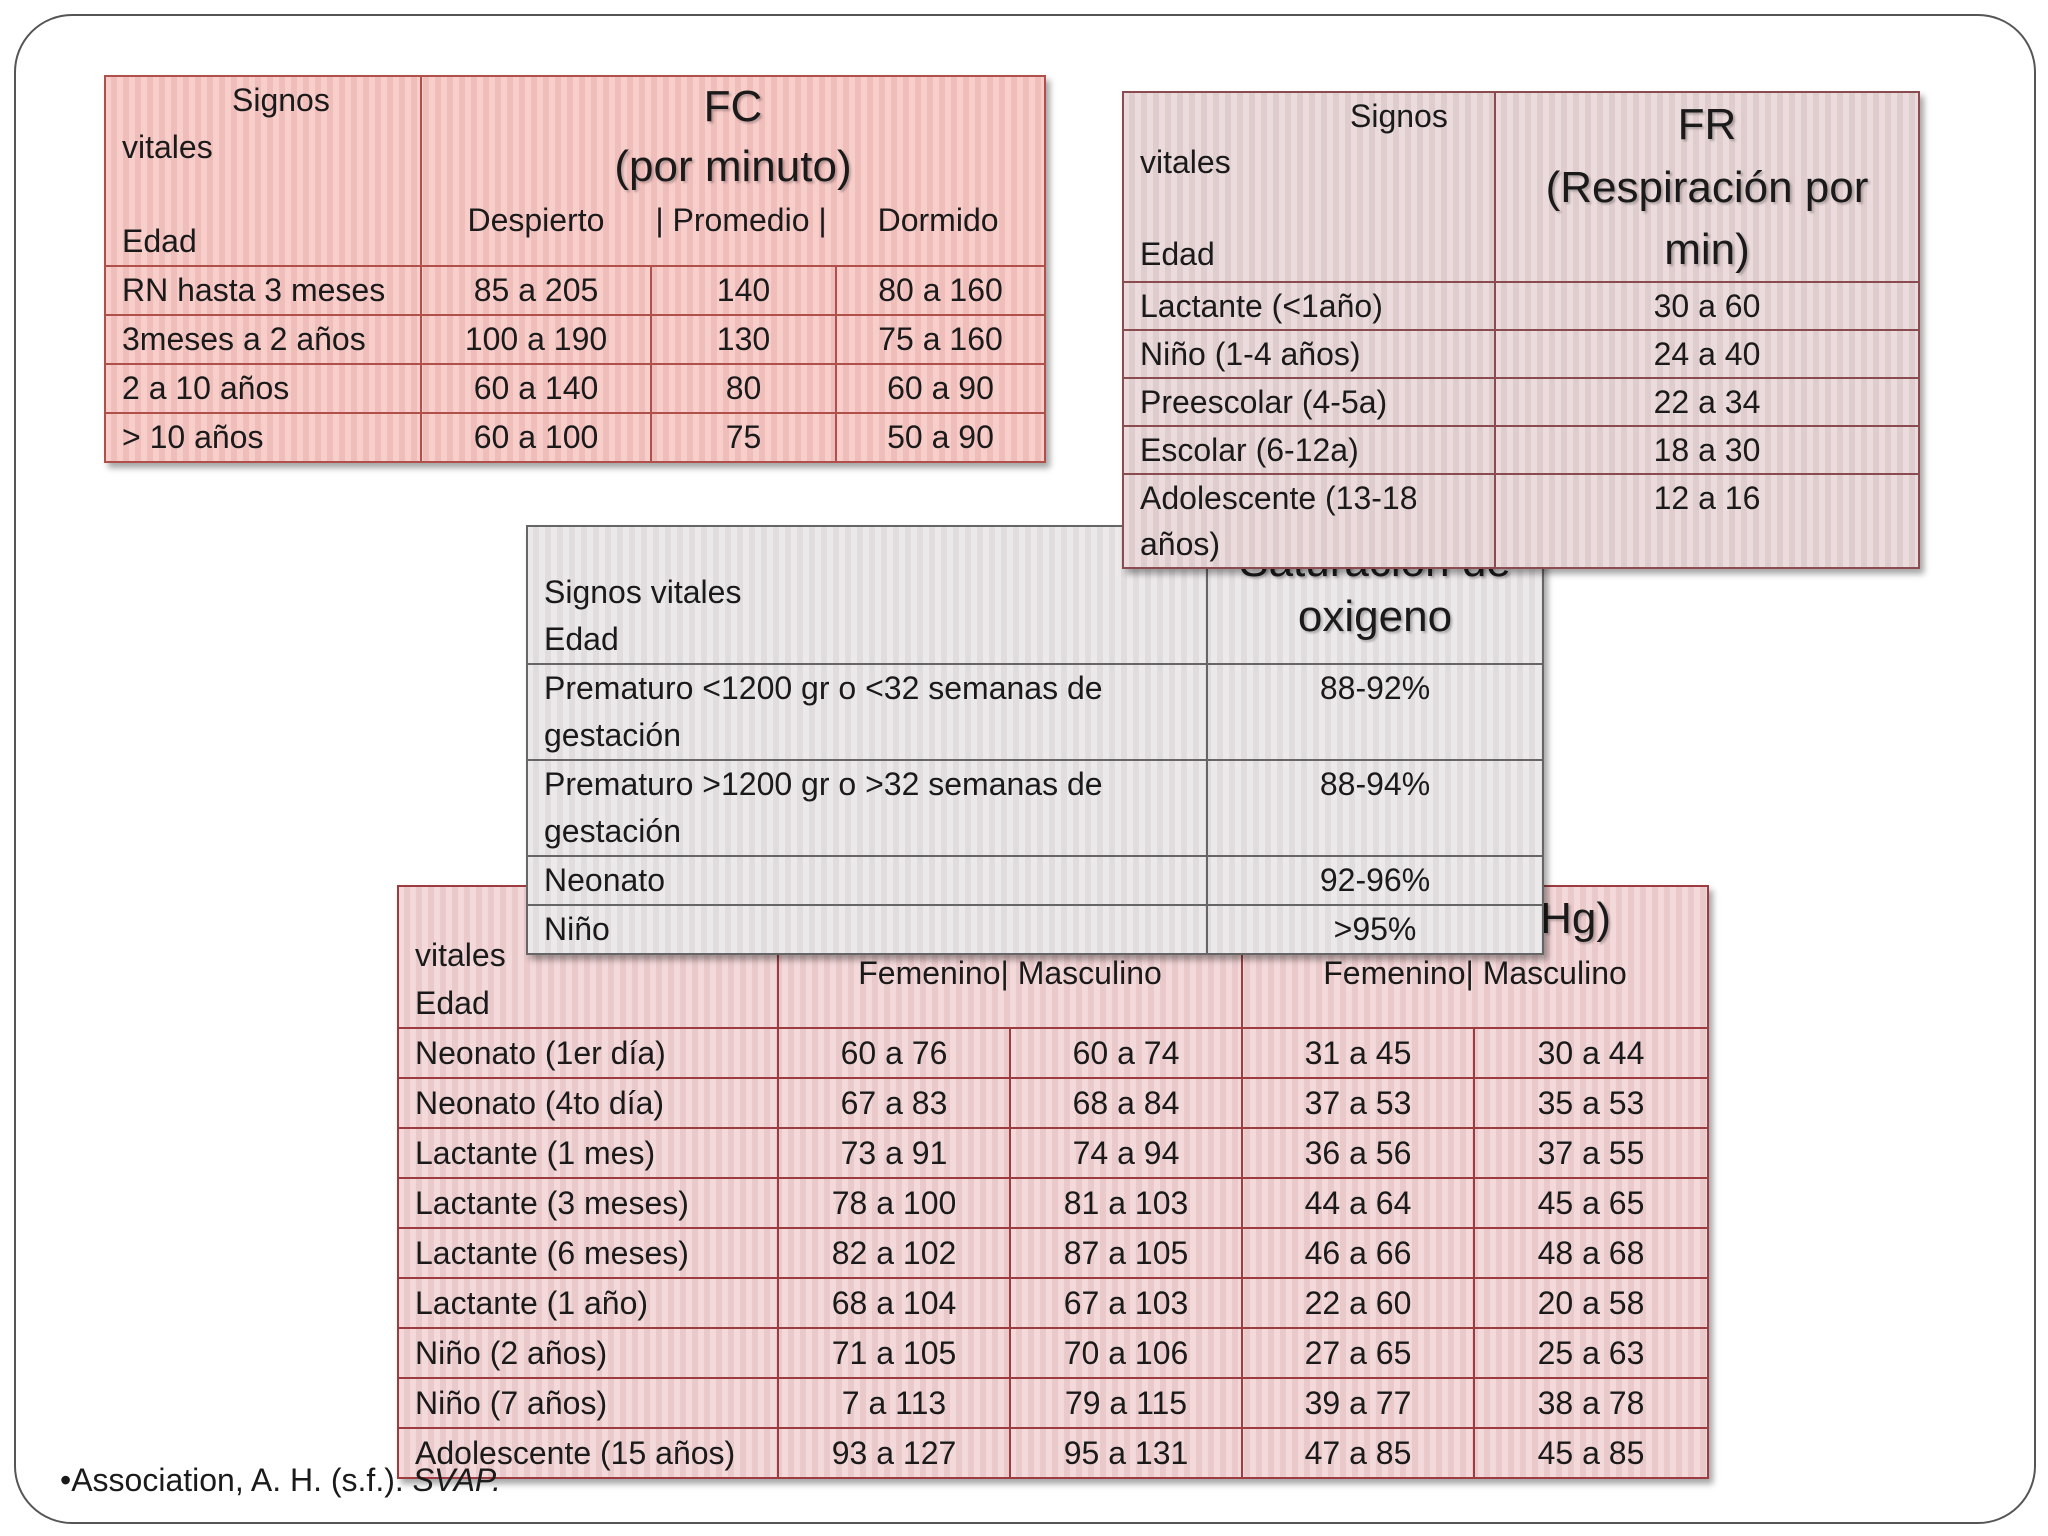  I want to click on corner-signos: Signos, so click(281, 100).